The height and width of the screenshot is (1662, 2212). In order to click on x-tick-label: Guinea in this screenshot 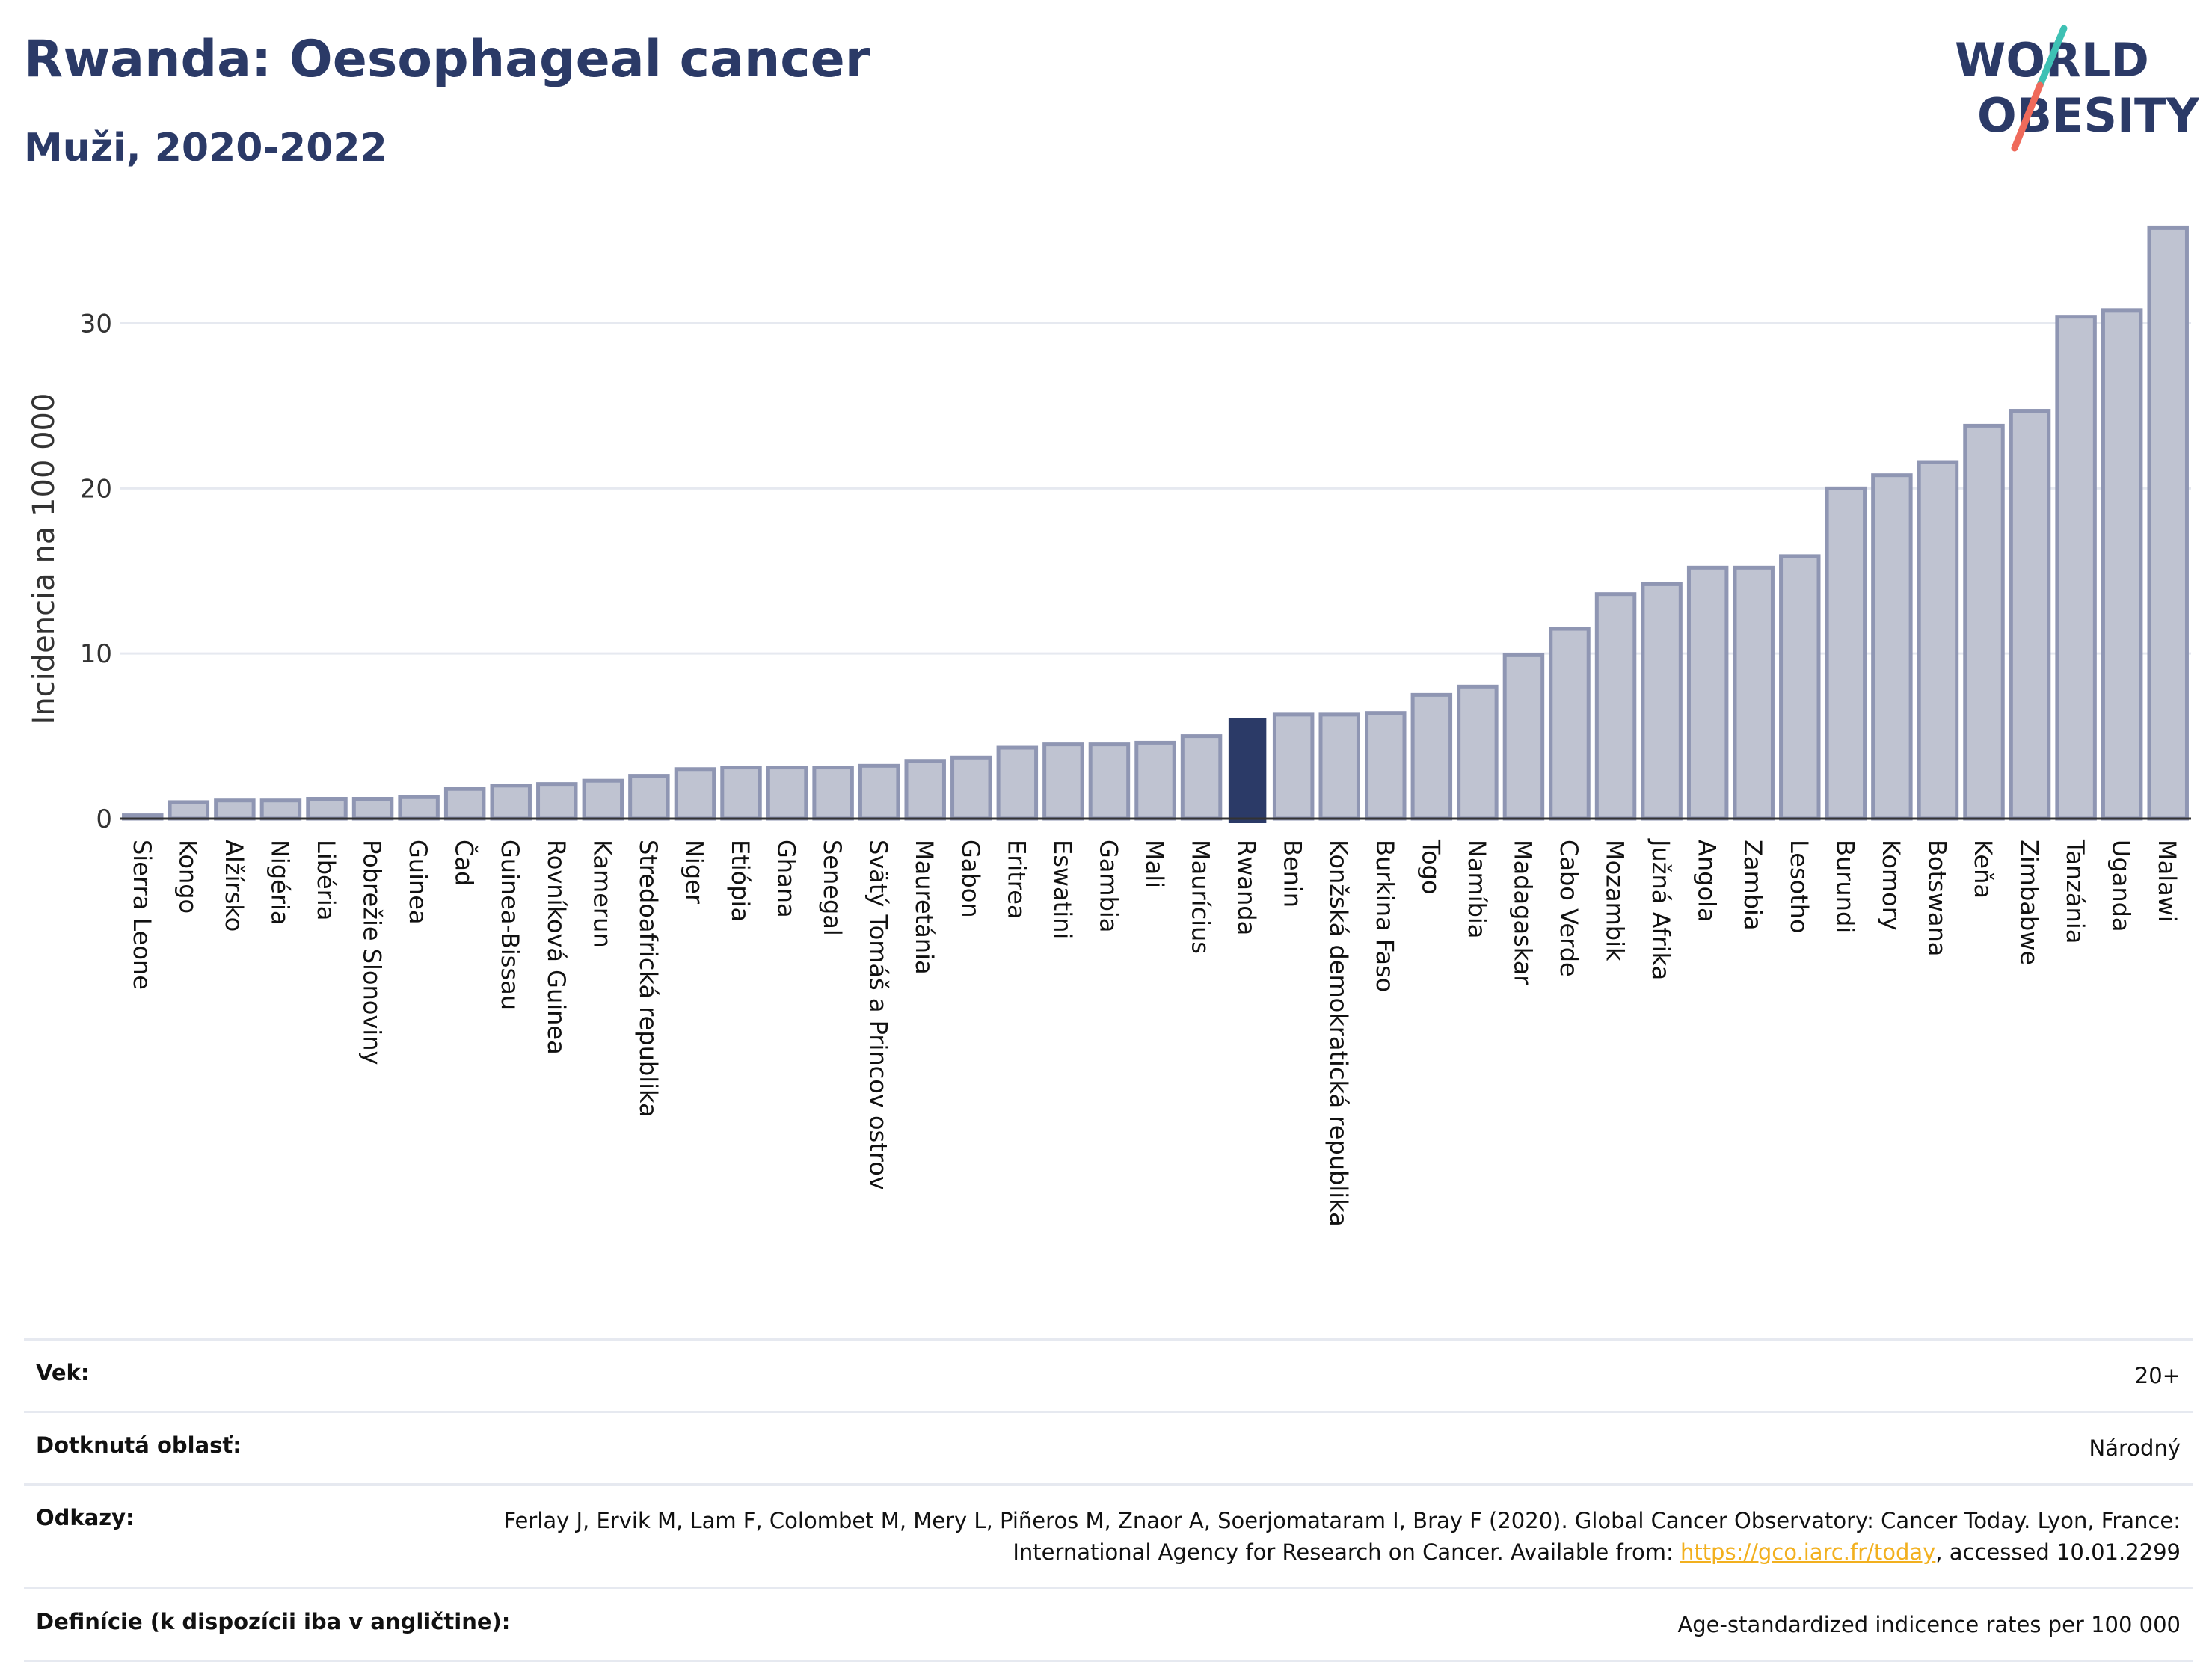, I will do `click(418, 882)`.